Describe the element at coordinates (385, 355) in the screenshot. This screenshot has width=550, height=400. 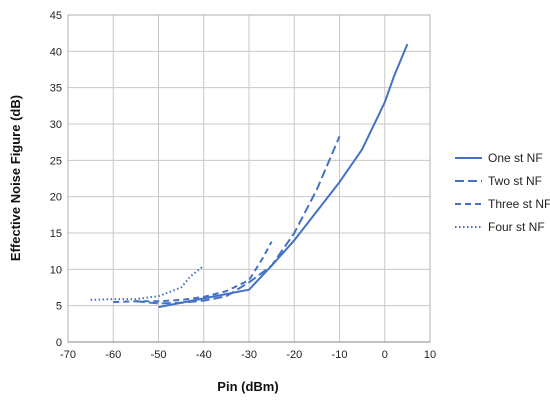
I see `x-tick-label: 0` at that location.